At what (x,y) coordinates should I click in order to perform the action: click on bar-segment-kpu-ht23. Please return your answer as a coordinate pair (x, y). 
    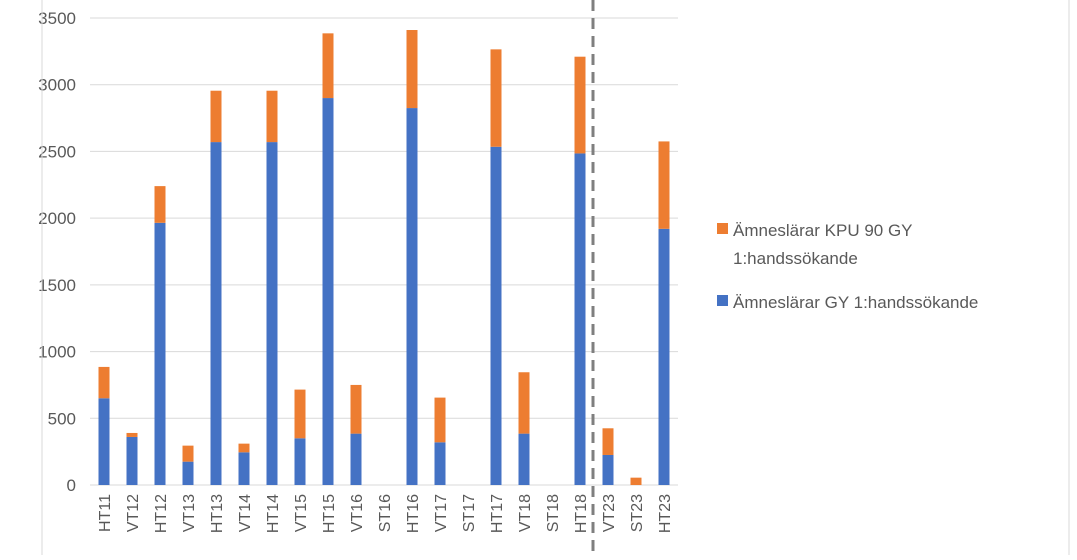
    Looking at the image, I should click on (664, 185).